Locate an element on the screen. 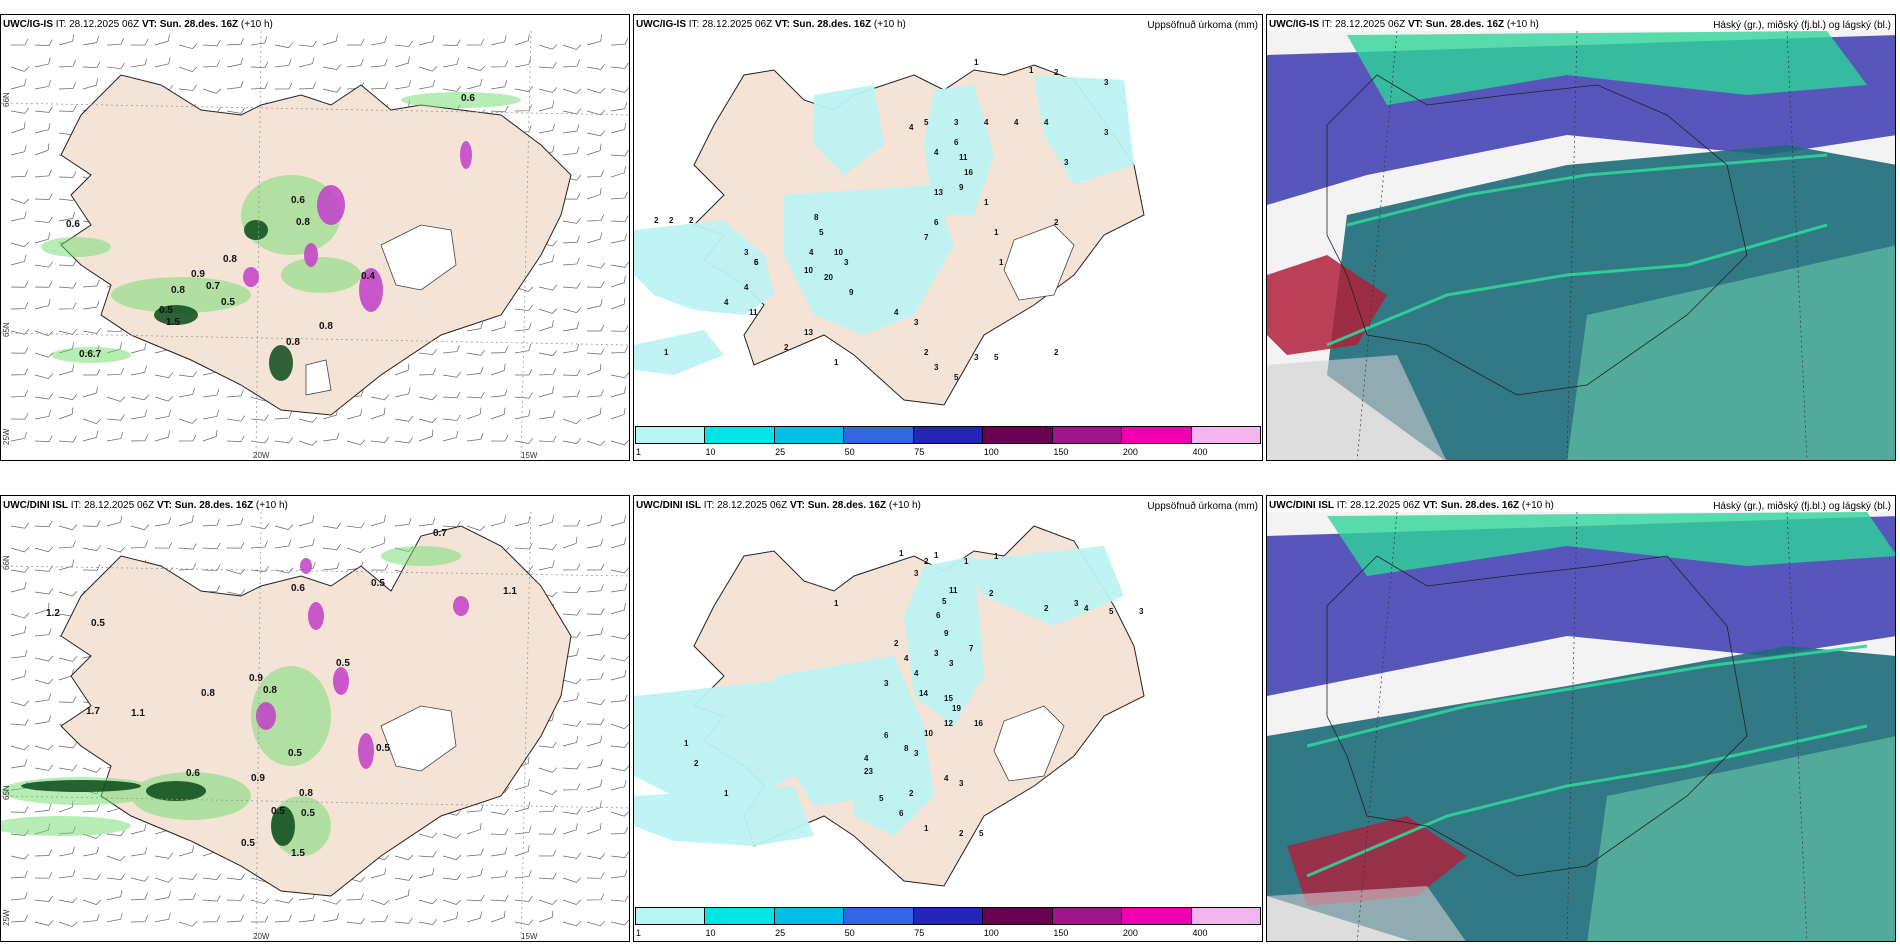 The height and width of the screenshot is (950, 1900). lon-label: 15W is located at coordinates (529, 455).